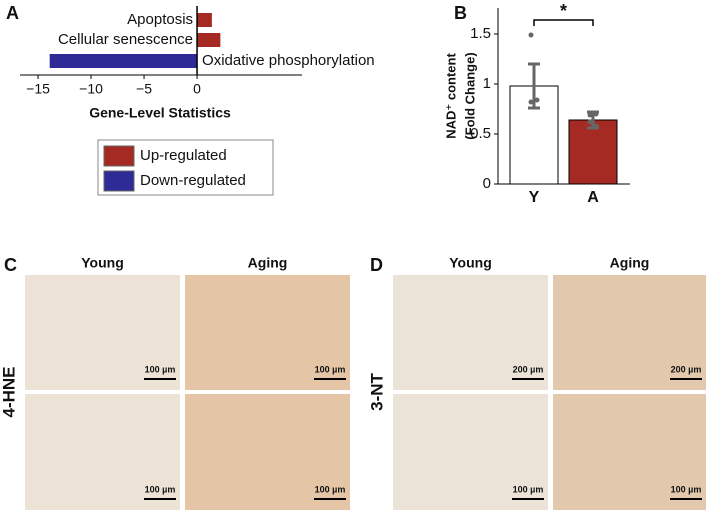 The image size is (709, 514). I want to click on panel-letter: D, so click(376, 265).